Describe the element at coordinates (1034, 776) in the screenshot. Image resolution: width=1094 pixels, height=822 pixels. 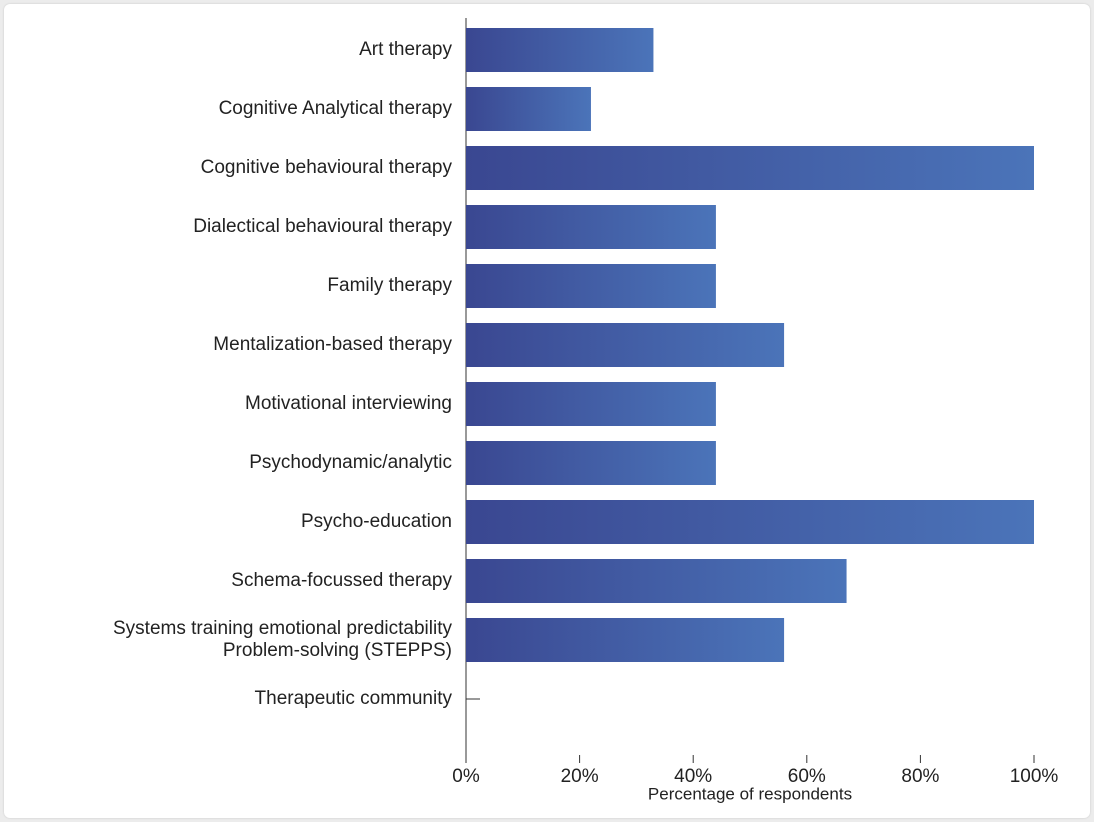
I see `x-tick-label: 100%` at that location.